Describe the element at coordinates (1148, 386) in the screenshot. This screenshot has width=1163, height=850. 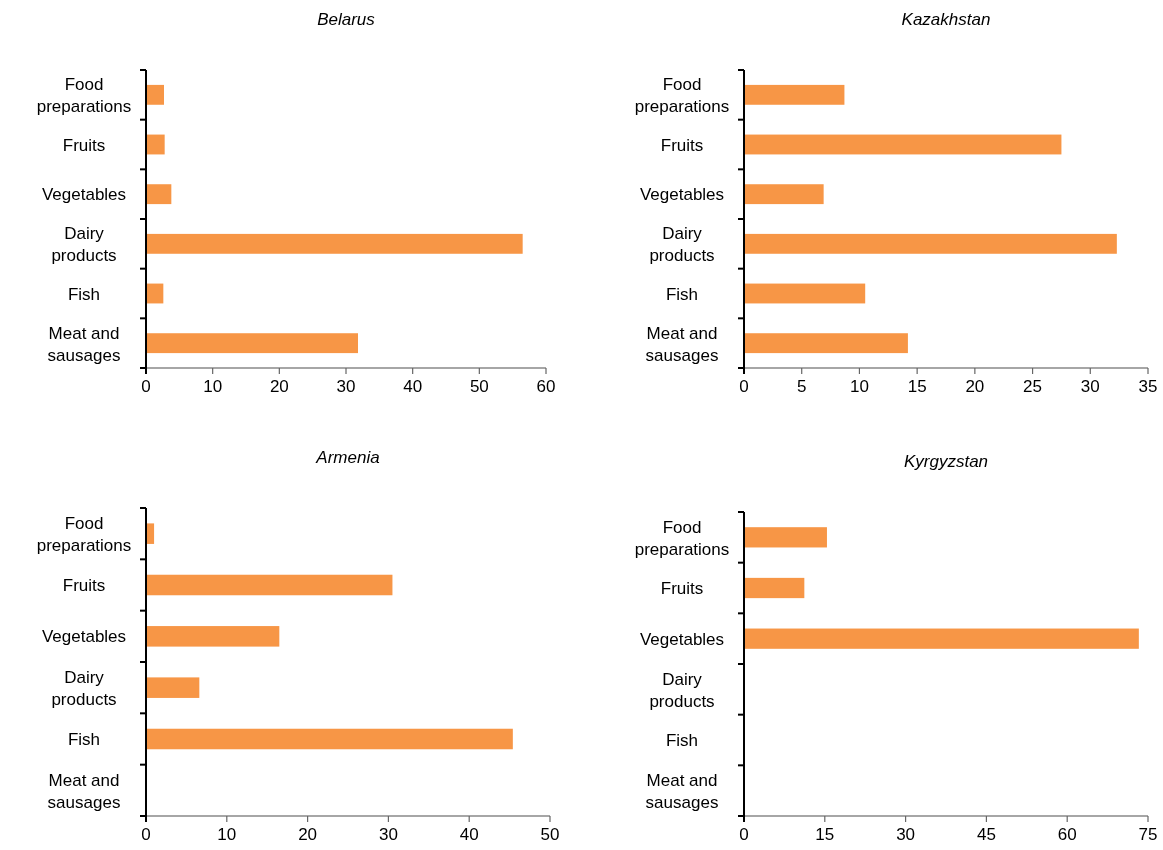
I see `x-tick-label: 35` at that location.